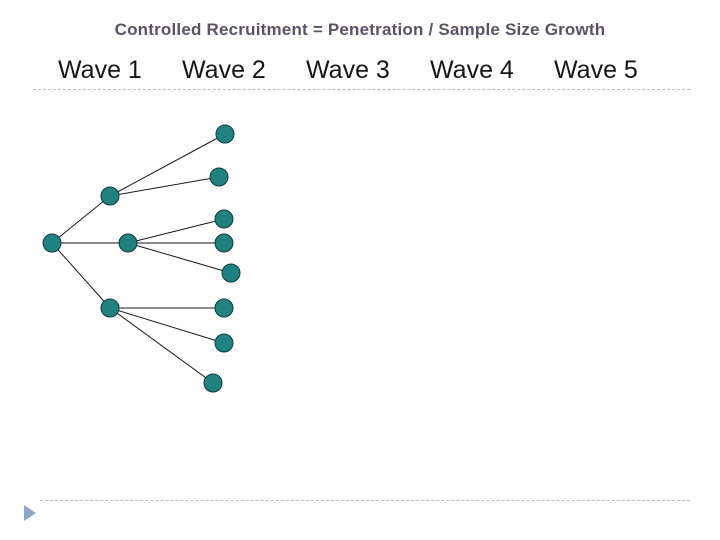 Image resolution: width=720 pixels, height=540 pixels. Describe the element at coordinates (224, 70) in the screenshot. I see `wave-header-2: Wave 2` at that location.